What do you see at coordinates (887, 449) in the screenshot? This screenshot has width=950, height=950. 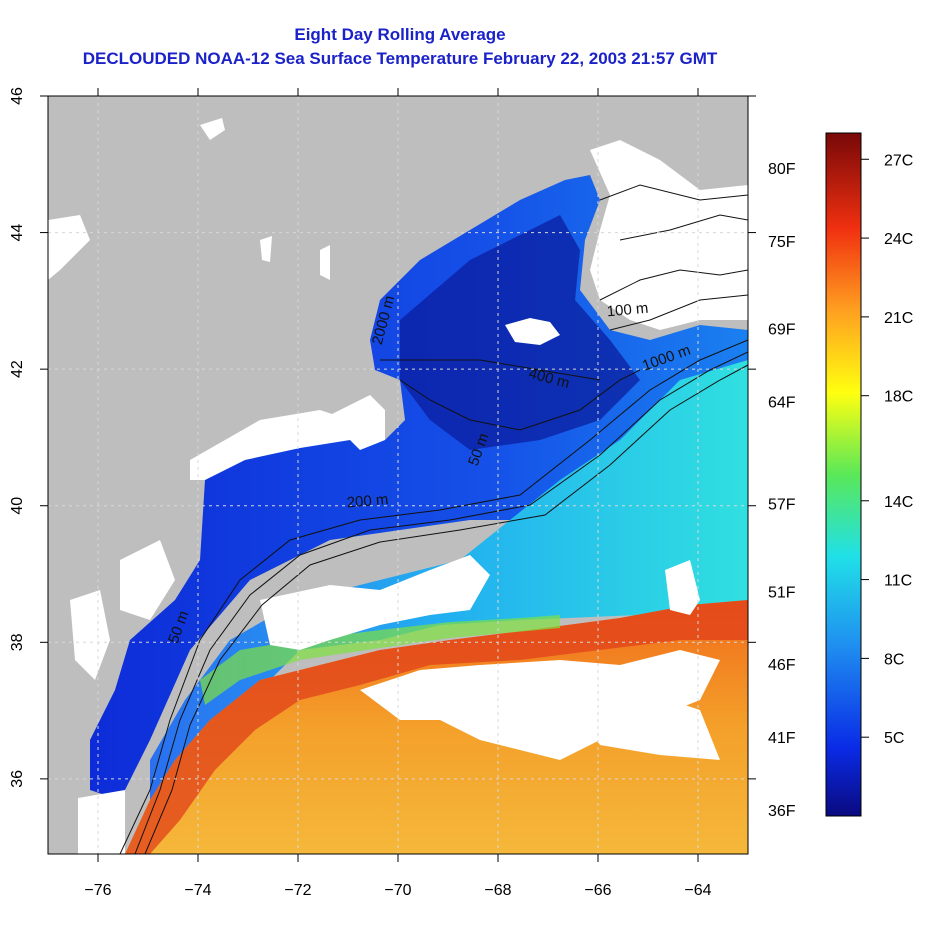 I see `celsius-scale: 27C 24C 21C 18C 14C 11C 8C 5C` at bounding box center [887, 449].